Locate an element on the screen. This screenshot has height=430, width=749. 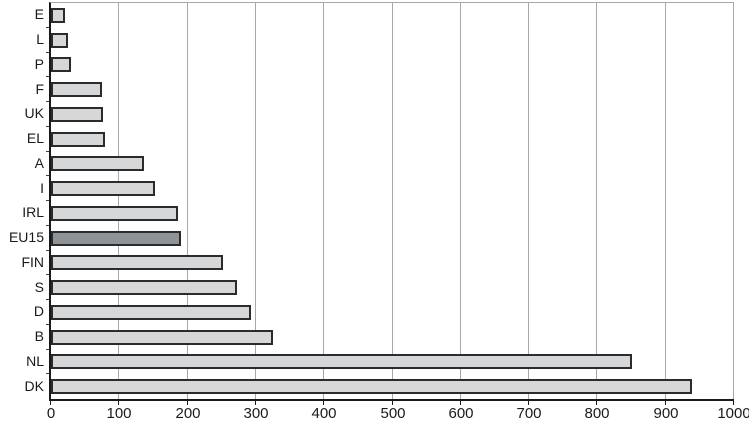
y-tick-label-S: S is located at coordinates (39, 286).